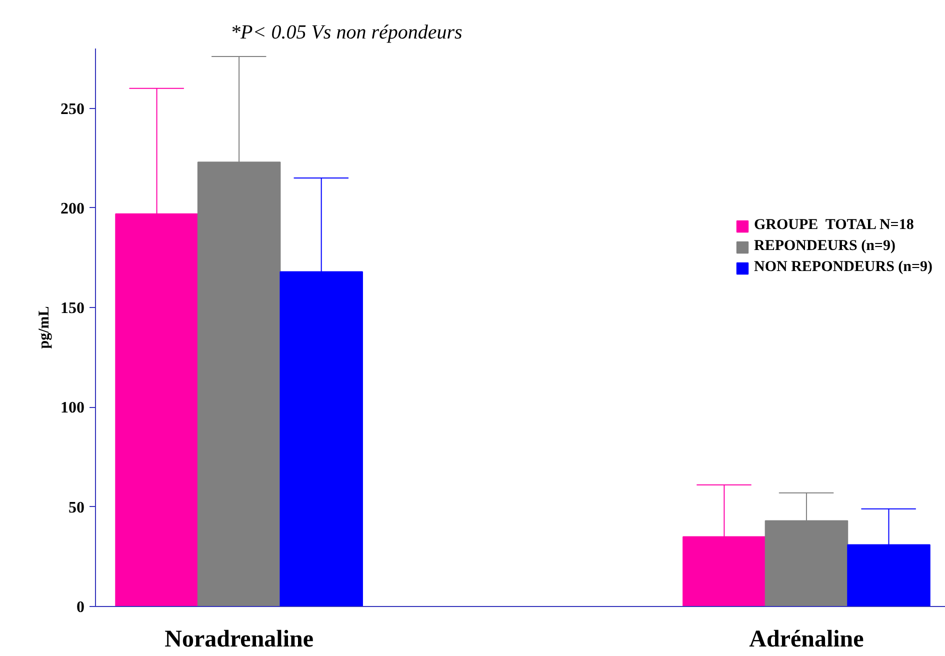 Image resolution: width=945 pixels, height=656 pixels. Describe the element at coordinates (72, 109) in the screenshot. I see `y-tick-label: 250` at that location.